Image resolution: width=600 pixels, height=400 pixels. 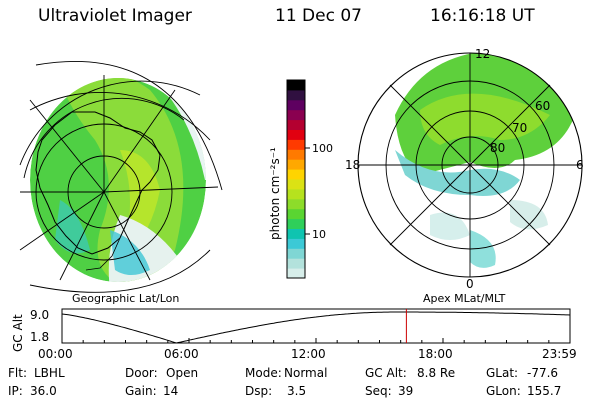 What do you see at coordinates (18, 333) in the screenshot?
I see `altitude-ylabel: GC Alt` at bounding box center [18, 333].